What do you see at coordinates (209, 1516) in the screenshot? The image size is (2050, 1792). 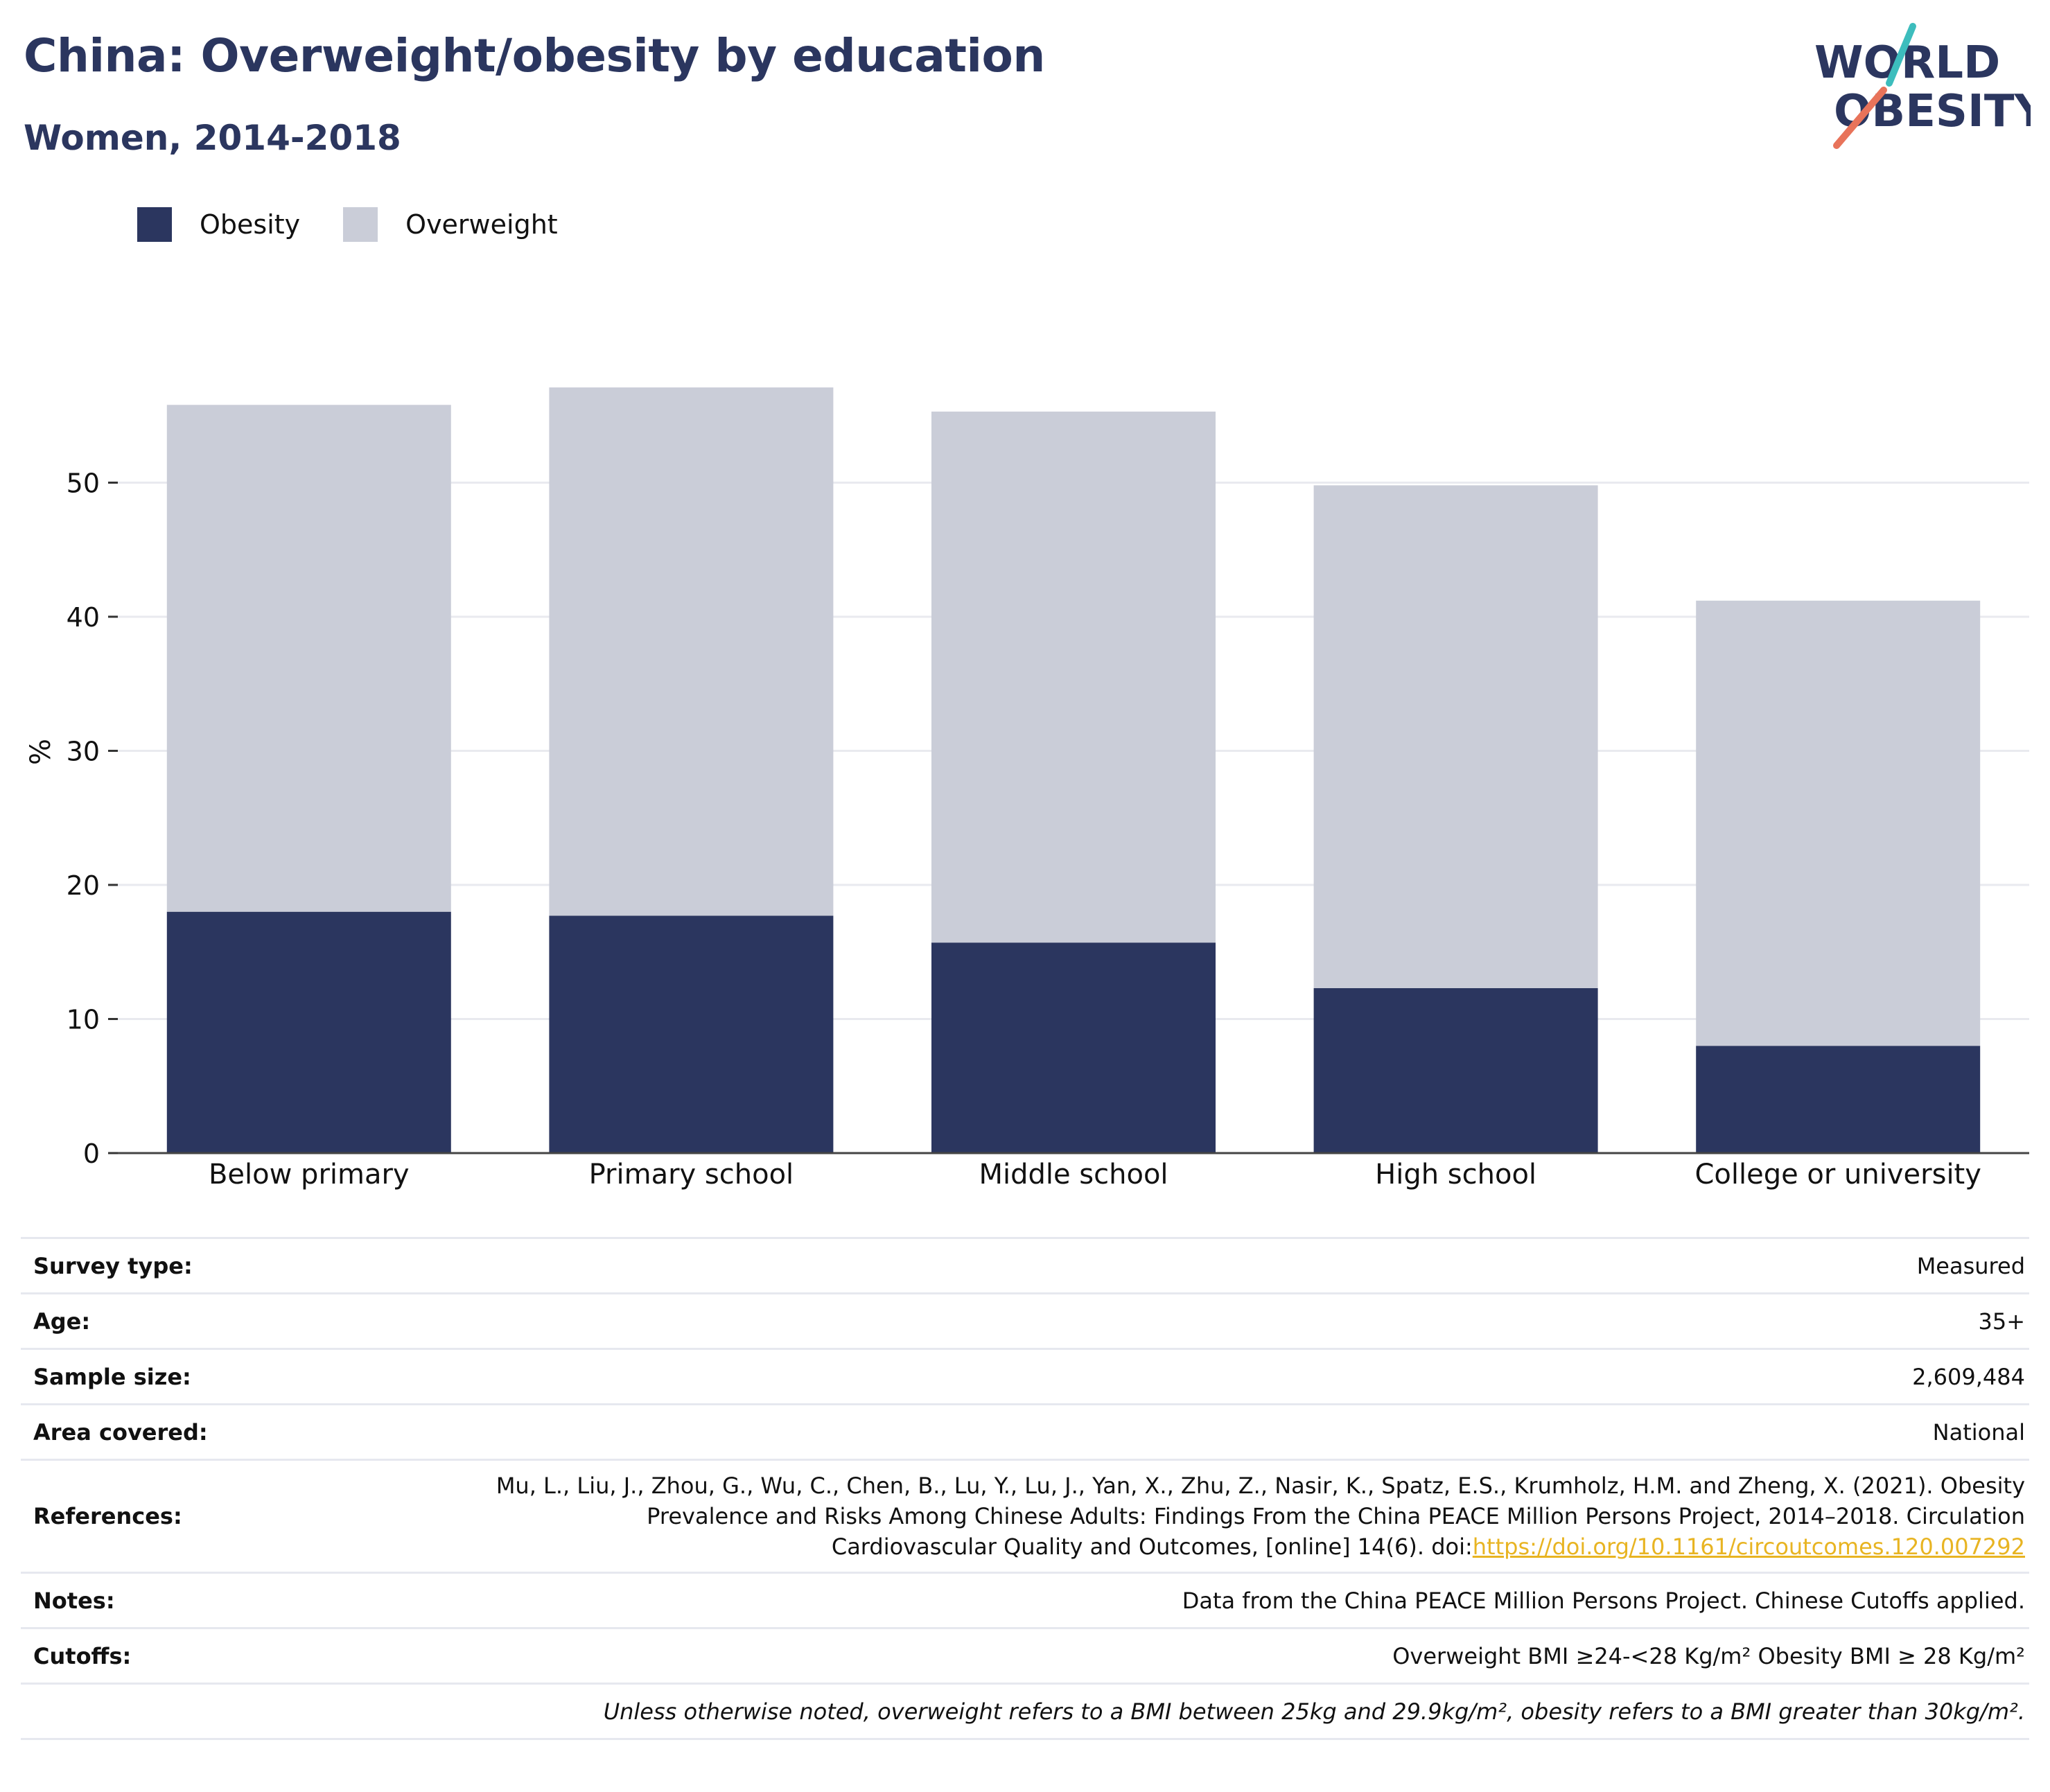 I see `info-label: References:` at bounding box center [209, 1516].